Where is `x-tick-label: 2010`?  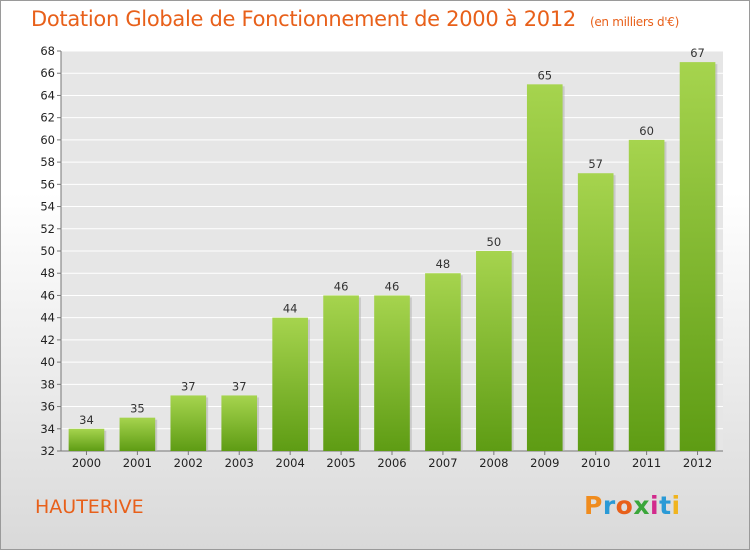
x-tick-label: 2010 is located at coordinates (595, 463).